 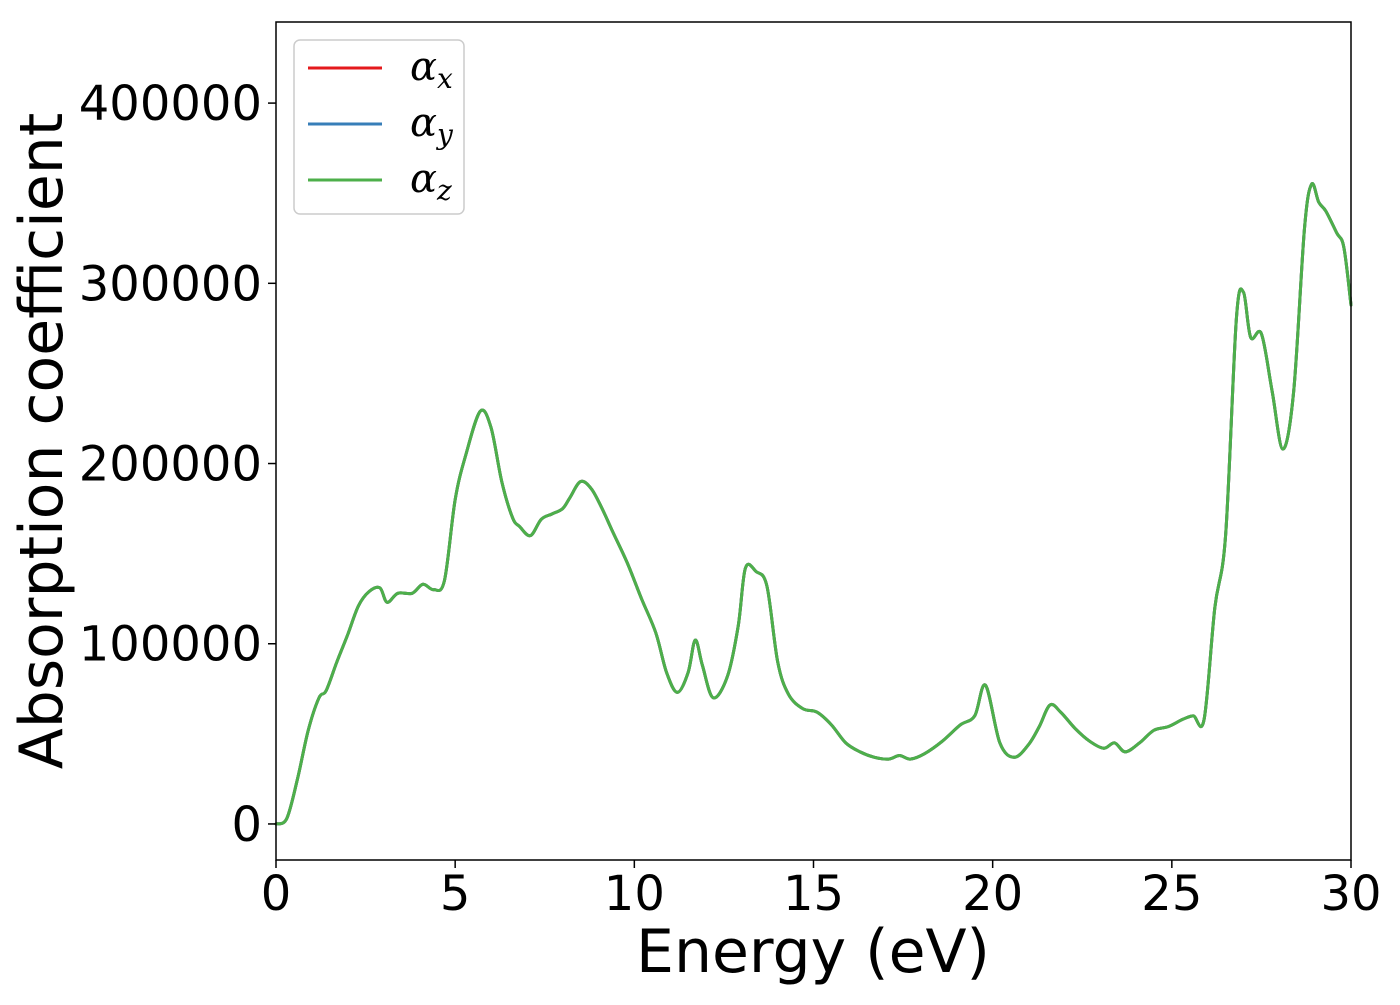 I want to click on x-tick-label: 10, so click(x=634, y=894).